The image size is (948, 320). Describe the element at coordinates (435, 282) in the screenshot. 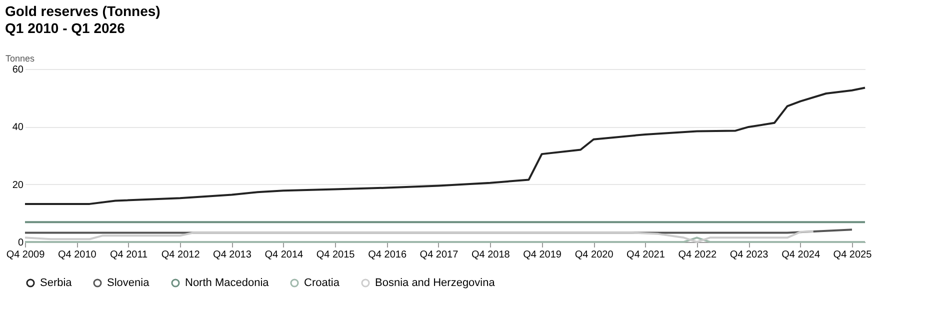

I see `legend-label: Bosnia and Herzegovina` at that location.